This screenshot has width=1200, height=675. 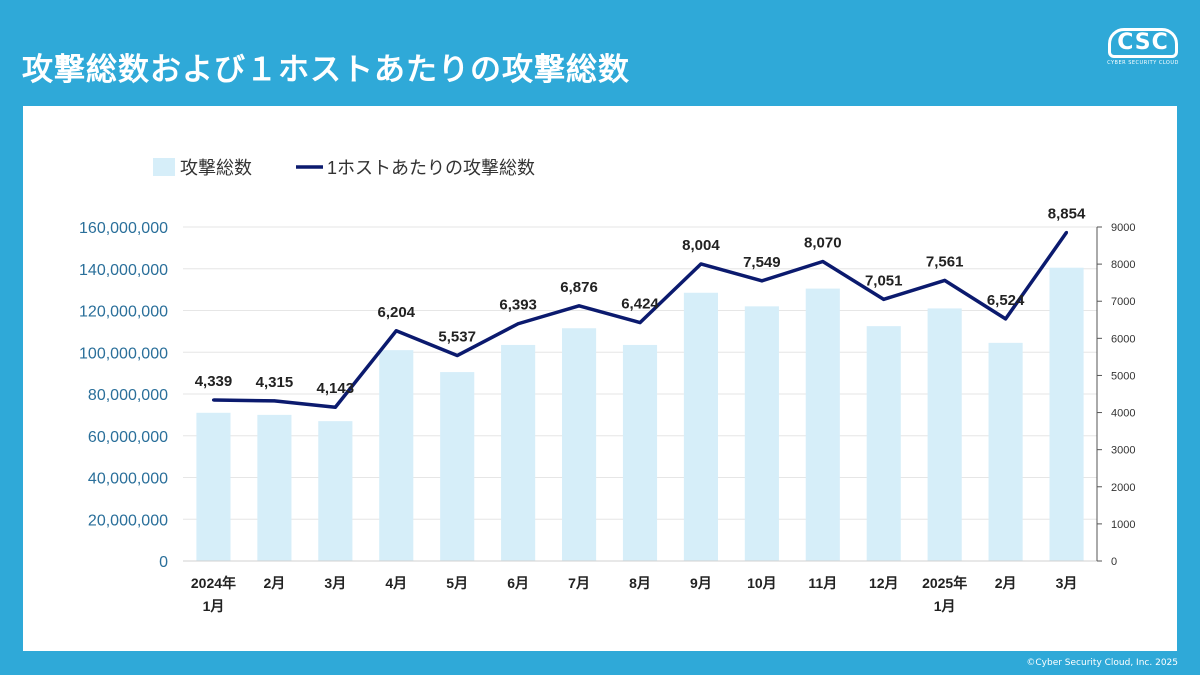 What do you see at coordinates (884, 280) in the screenshot?
I see `data-label: 7,051` at bounding box center [884, 280].